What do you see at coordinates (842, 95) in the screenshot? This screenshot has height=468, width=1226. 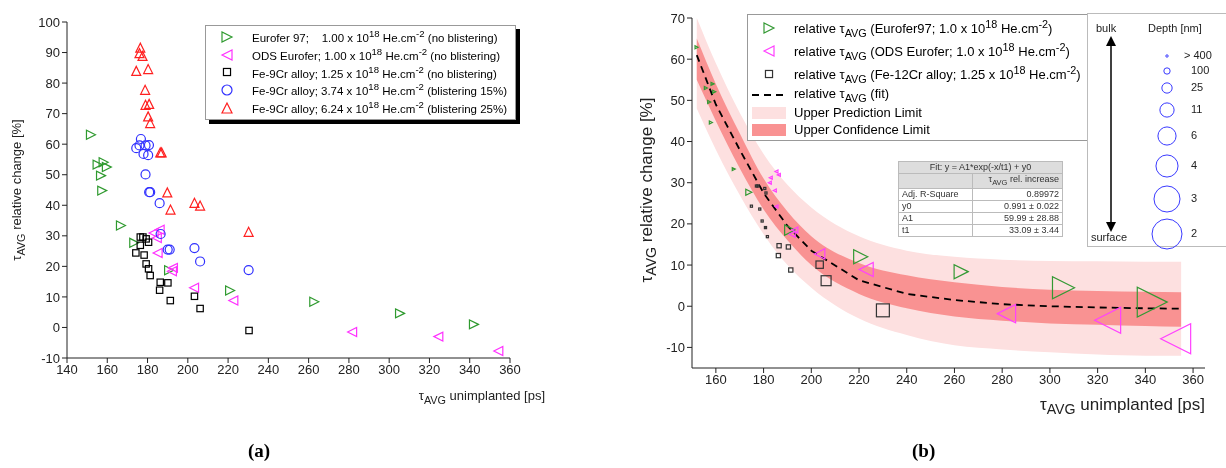 I see `legend-label: relative τ$_{AVG}$ (fit)` at bounding box center [842, 95].